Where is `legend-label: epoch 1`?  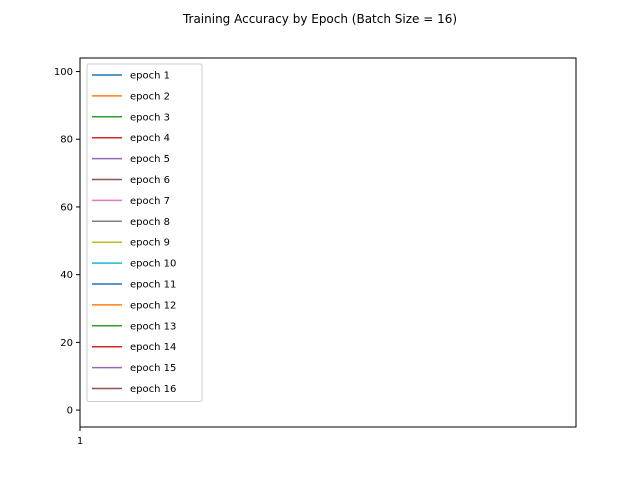
legend-label: epoch 1 is located at coordinates (150, 76).